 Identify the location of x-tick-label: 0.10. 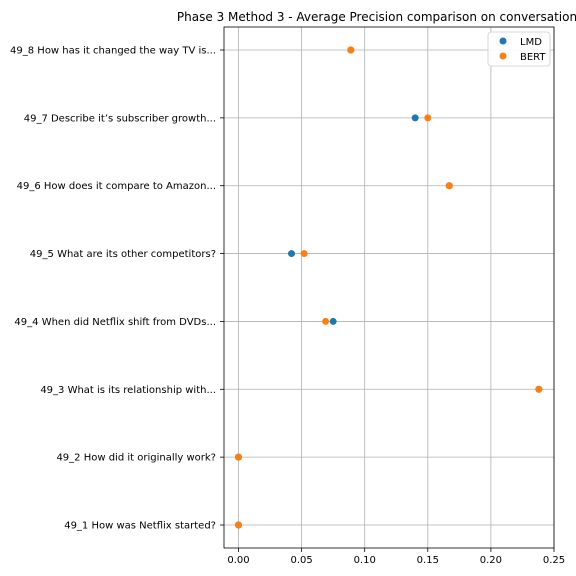
(365, 560).